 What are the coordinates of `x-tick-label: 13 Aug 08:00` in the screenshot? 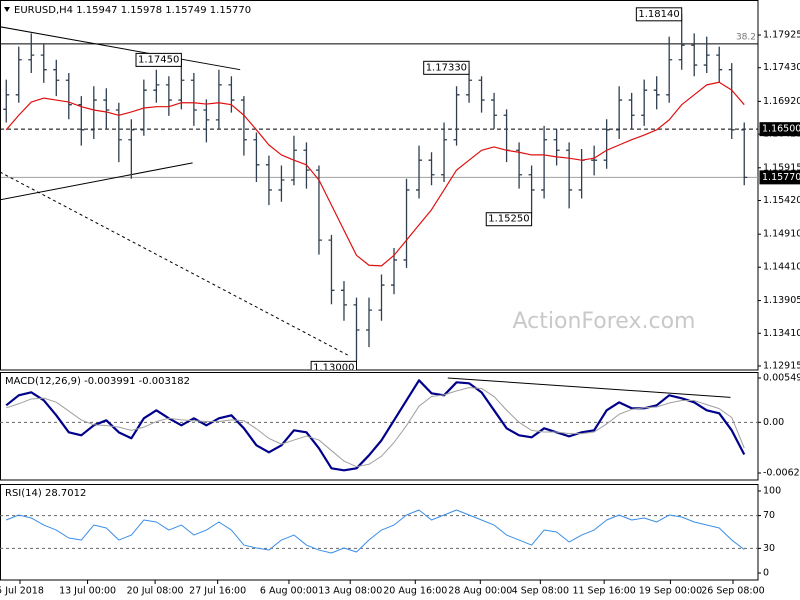 It's located at (350, 591).